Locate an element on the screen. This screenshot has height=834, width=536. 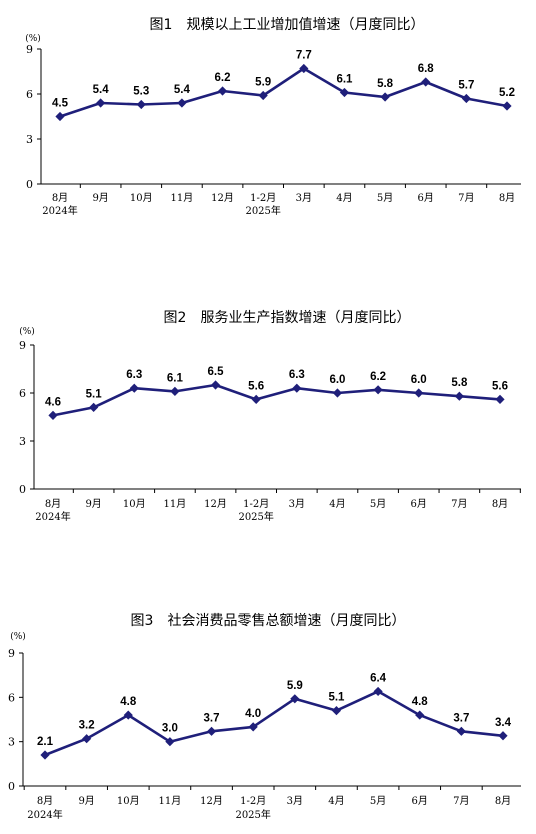
x-tick-label: 11月 is located at coordinates (170, 801).